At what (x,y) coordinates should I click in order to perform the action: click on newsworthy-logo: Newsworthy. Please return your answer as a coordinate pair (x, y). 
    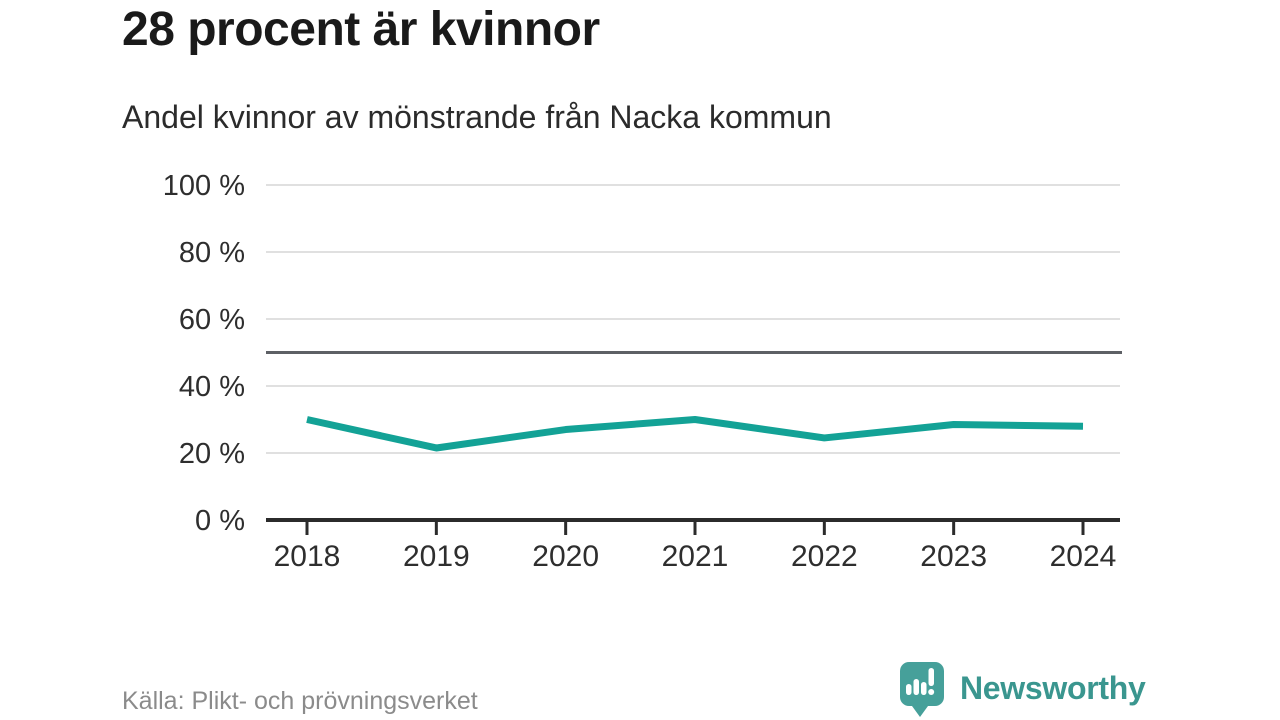
    Looking at the image, I should click on (1021, 689).